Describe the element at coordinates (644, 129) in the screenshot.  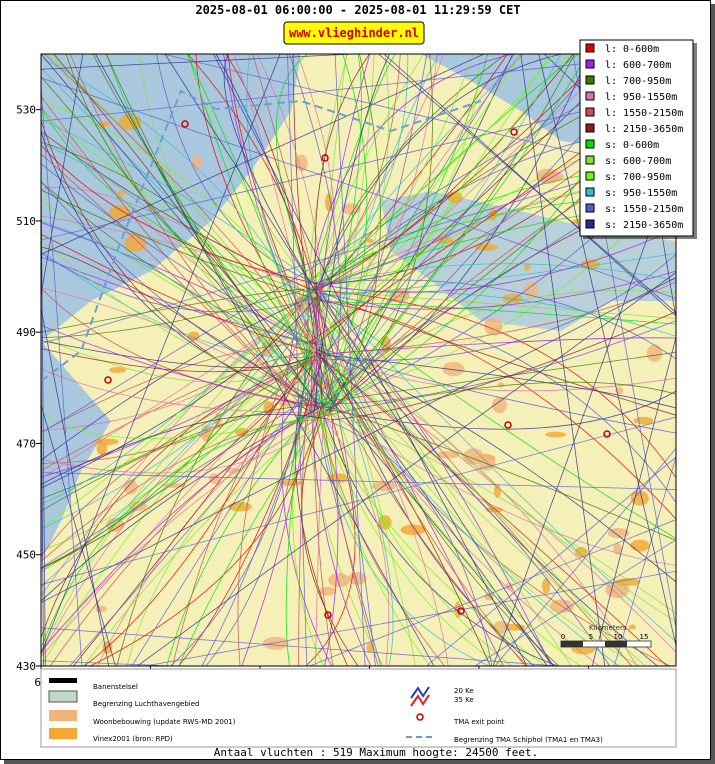
I see `legend-label: l: 2150-3650m` at that location.